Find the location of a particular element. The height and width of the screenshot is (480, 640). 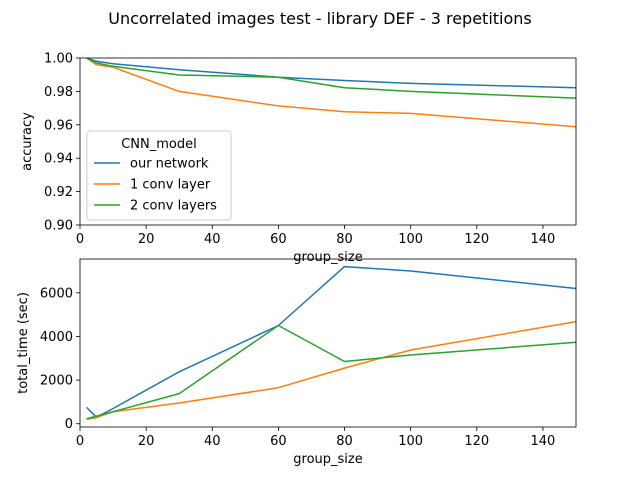

legend-label-2: 1 conv layer is located at coordinates (170, 185).